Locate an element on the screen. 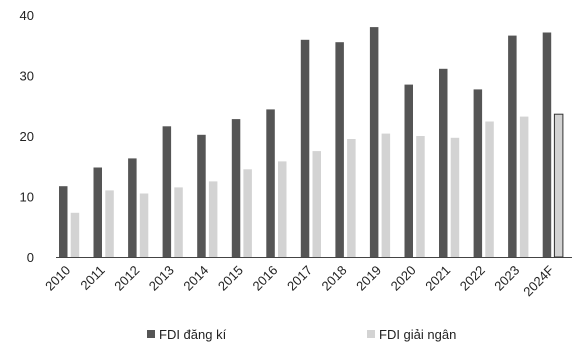 The image size is (574, 352). bar-fdi-dang-ki-2012 is located at coordinates (132, 207).